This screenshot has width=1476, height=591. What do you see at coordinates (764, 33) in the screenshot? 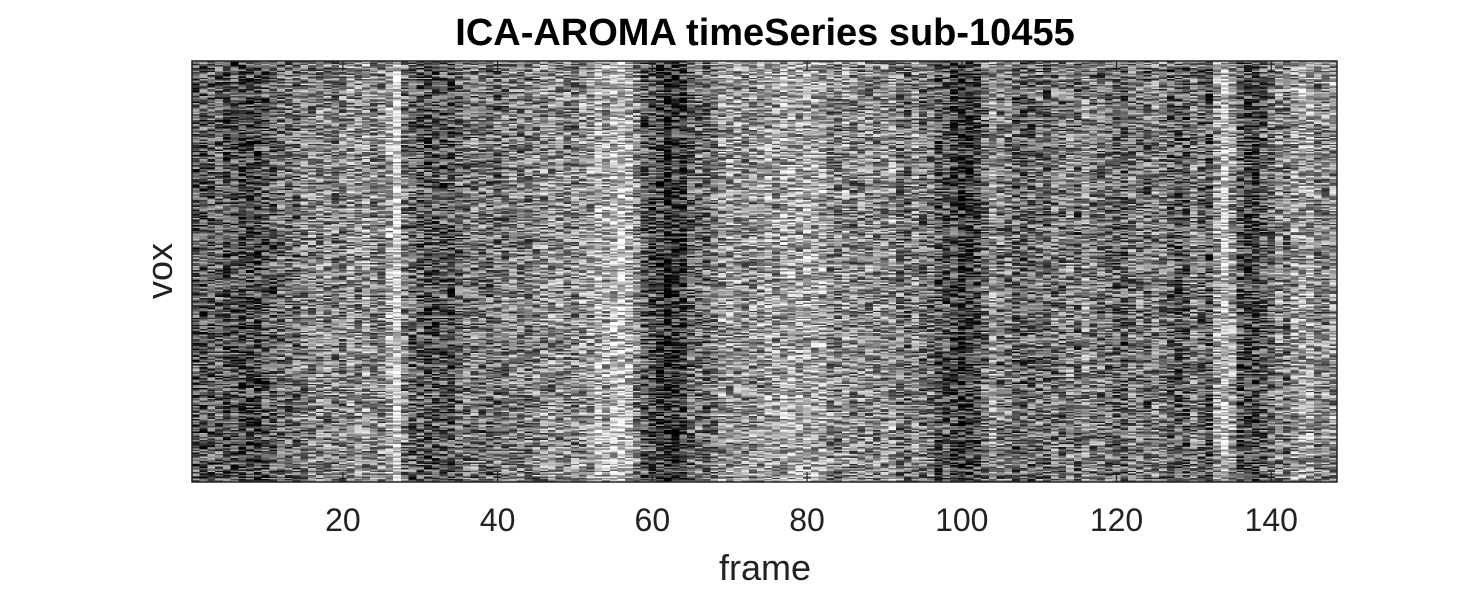
I see `chart-title: ICA-AROMA timeSeries sub-10455` at bounding box center [764, 33].